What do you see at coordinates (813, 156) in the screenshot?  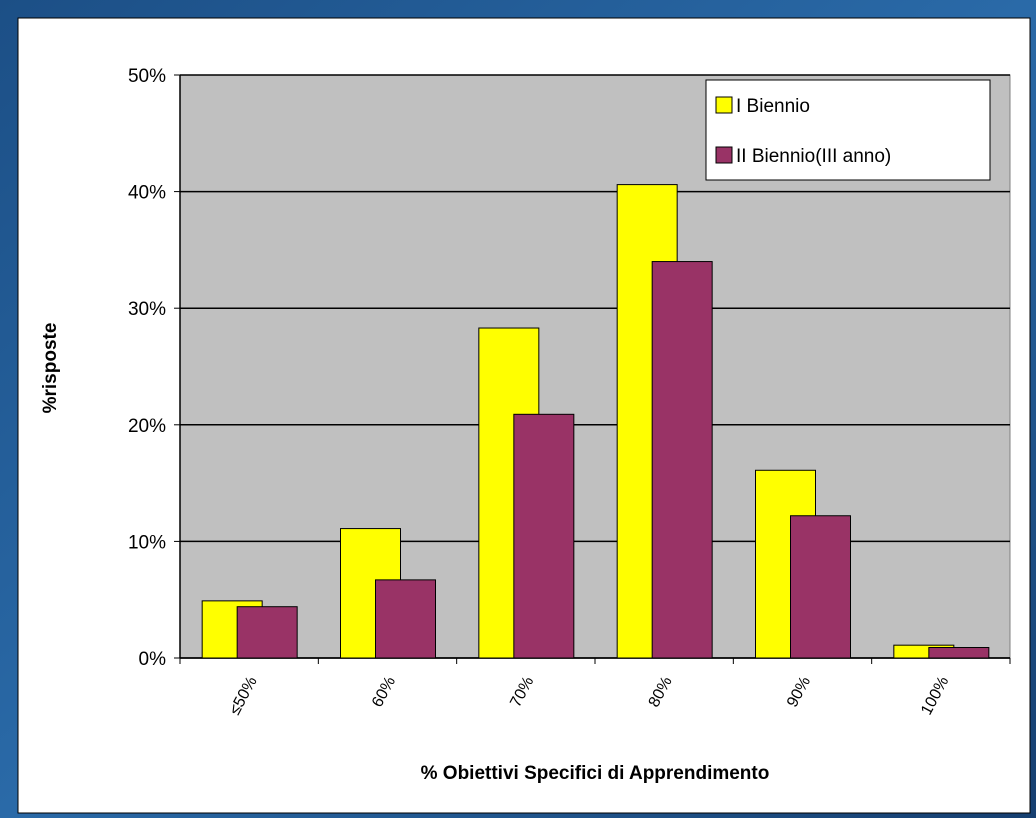 I see `legend-label: II Biennio(III anno)` at bounding box center [813, 156].